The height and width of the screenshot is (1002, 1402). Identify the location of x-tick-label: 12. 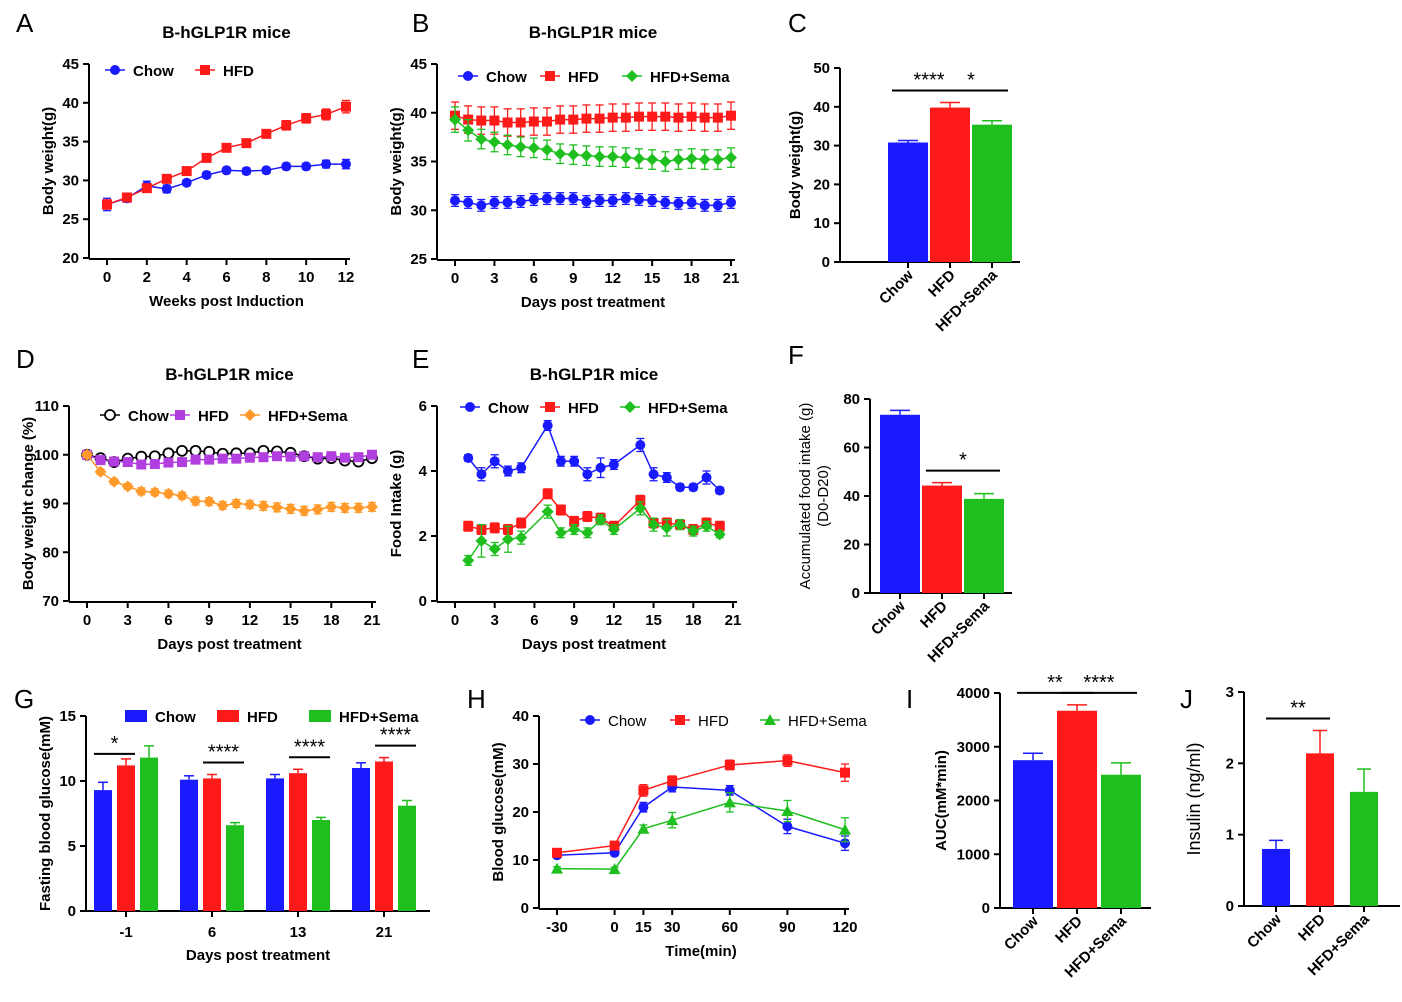
(346, 277).